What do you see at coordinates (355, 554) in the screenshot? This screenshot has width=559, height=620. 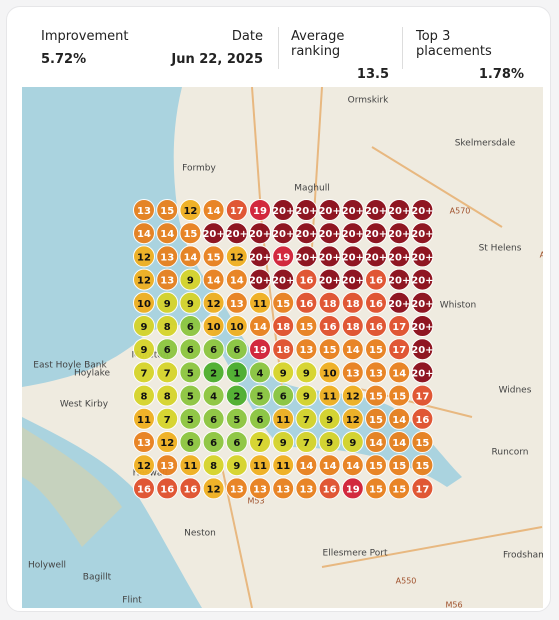 I see `place-label: Ellesmere Port` at bounding box center [355, 554].